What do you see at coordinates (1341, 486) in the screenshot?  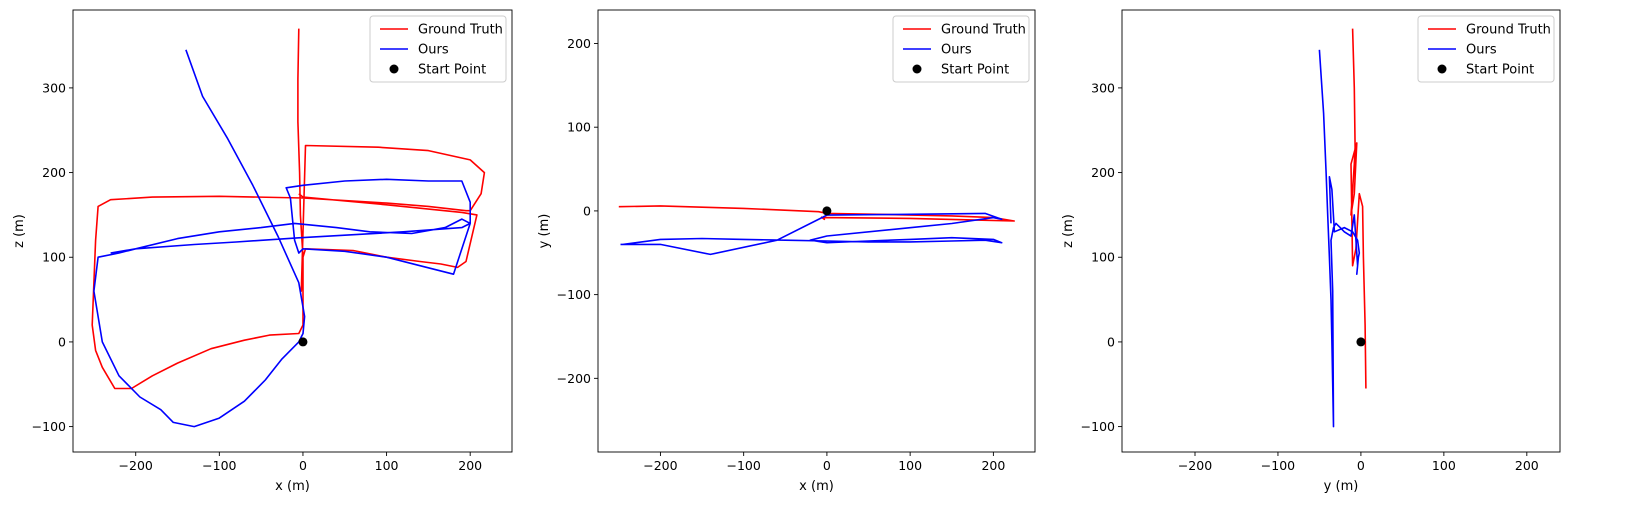 I see `x-axis-label: y (m)` at bounding box center [1341, 486].